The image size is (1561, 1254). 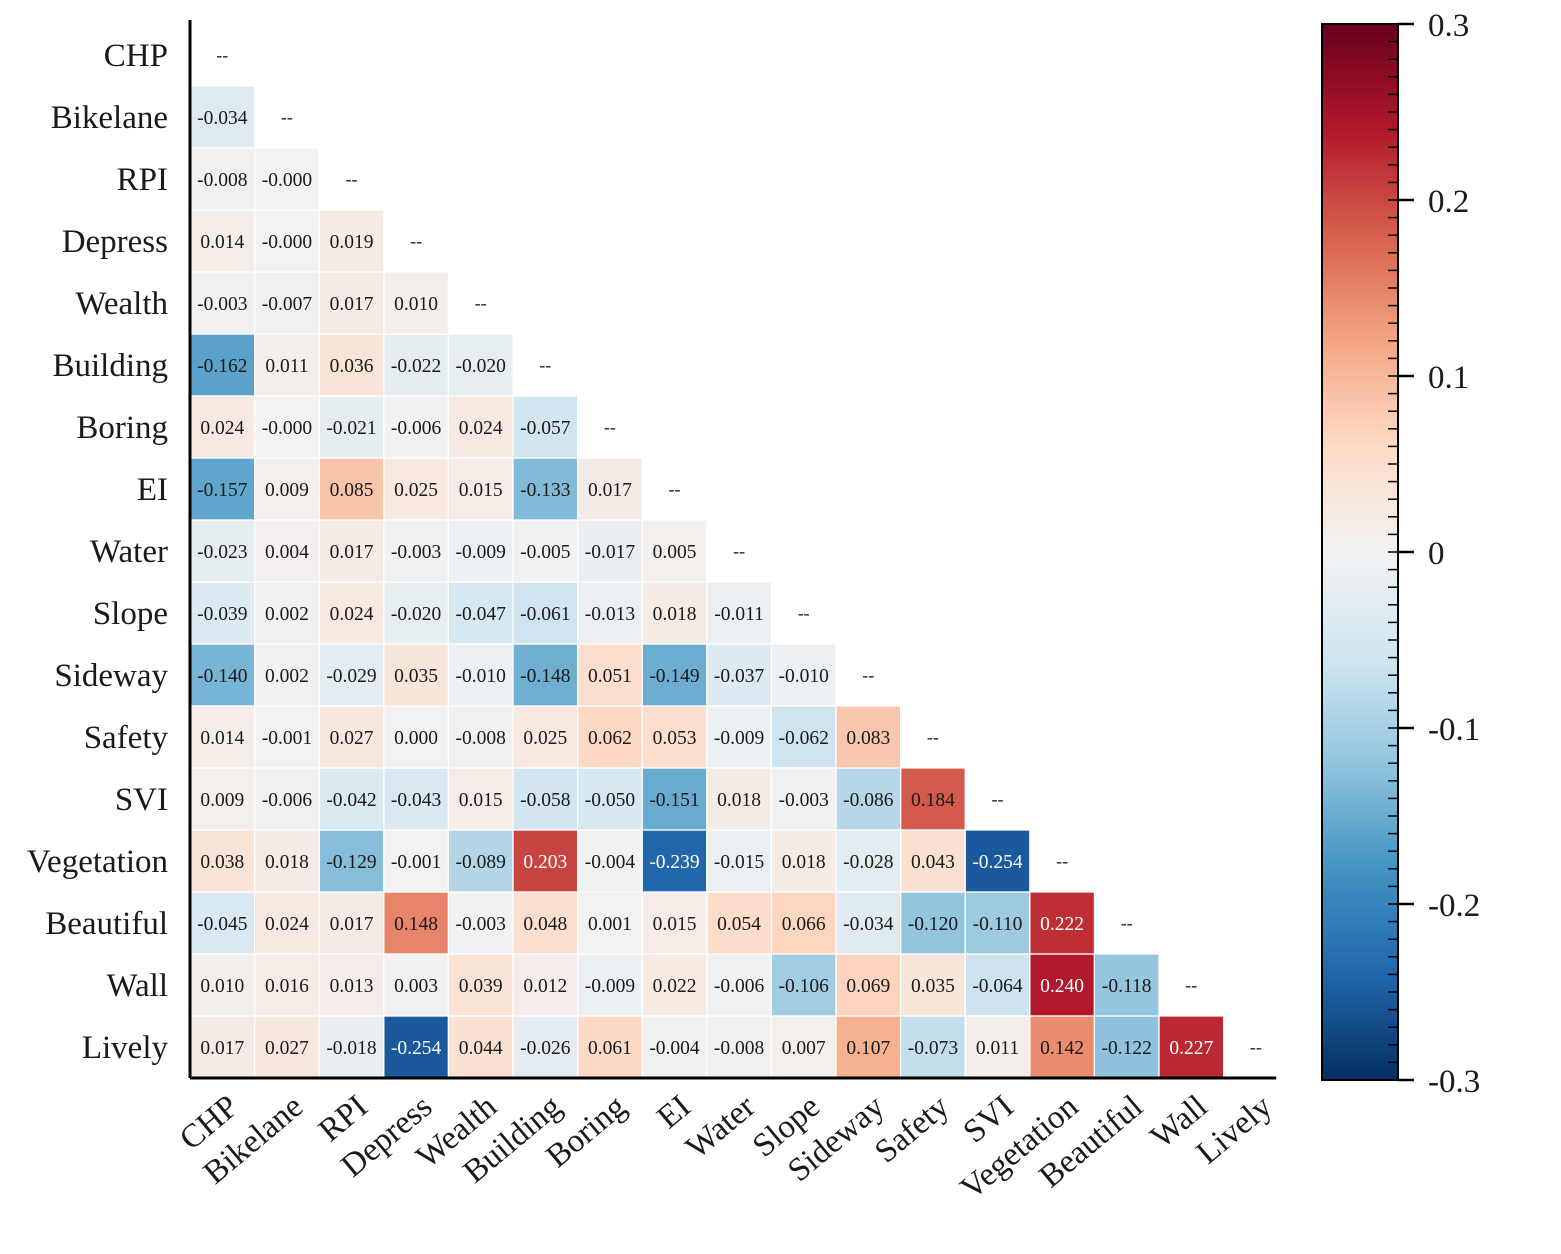 What do you see at coordinates (739, 676) in the screenshot?
I see `cell-value-label: -0.037` at bounding box center [739, 676].